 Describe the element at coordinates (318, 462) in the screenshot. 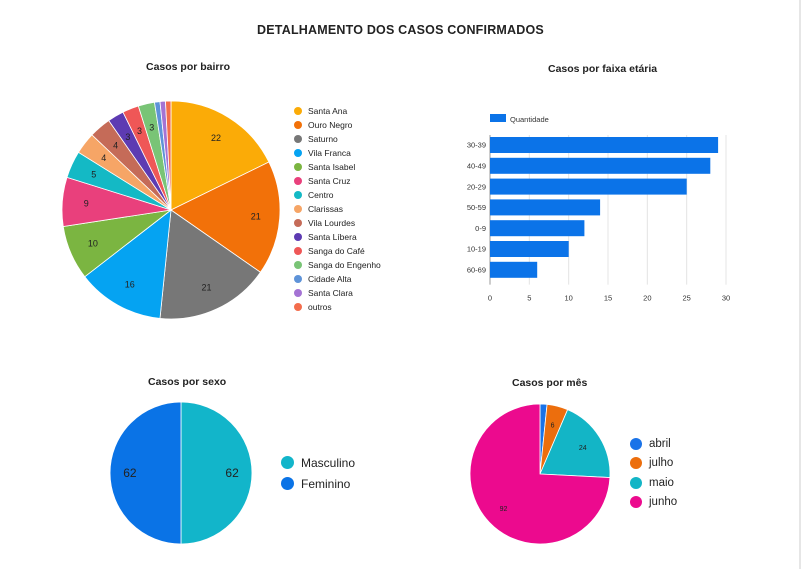

I see `sexo-legend-item: Masculino` at that location.